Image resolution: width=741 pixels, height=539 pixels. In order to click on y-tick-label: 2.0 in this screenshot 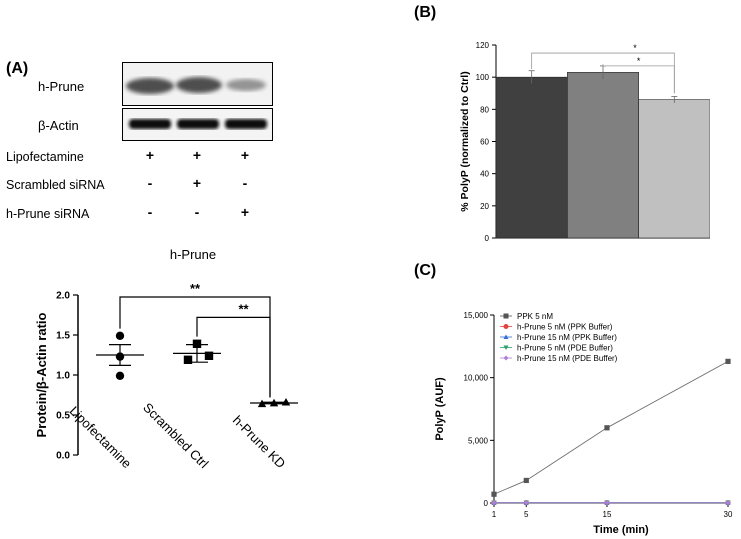, I will do `click(63, 296)`.